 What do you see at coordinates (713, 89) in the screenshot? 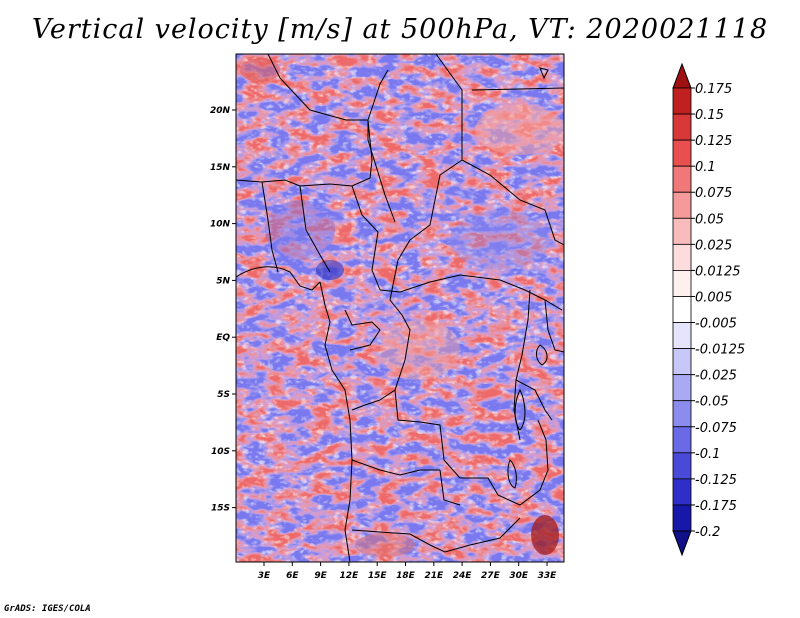
I see `colorbar-label: 0.175` at bounding box center [713, 89].